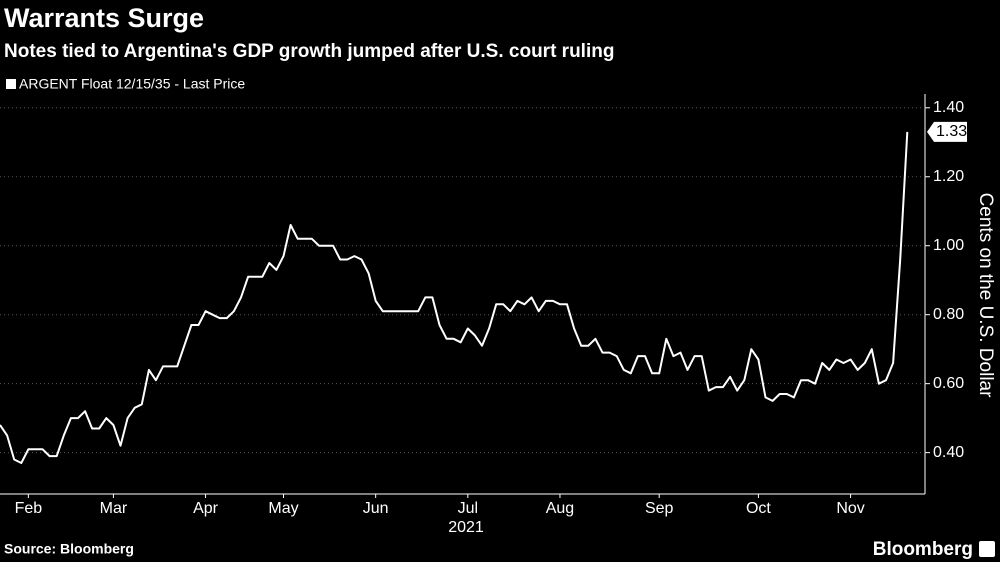 Image resolution: width=1000 pixels, height=562 pixels. Describe the element at coordinates (283, 508) in the screenshot. I see `x-tick-label: May` at that location.